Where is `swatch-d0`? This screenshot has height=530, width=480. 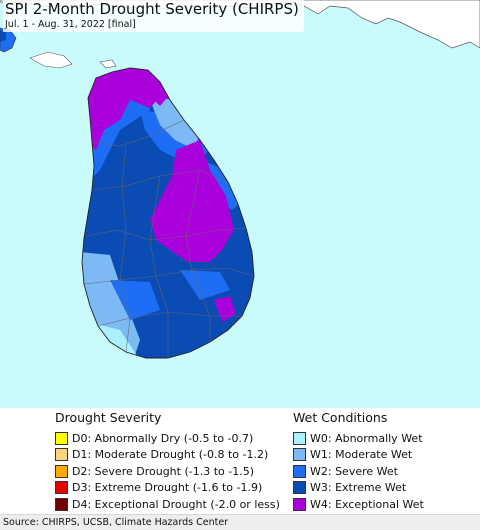
swatch-d0 is located at coordinates (61, 438).